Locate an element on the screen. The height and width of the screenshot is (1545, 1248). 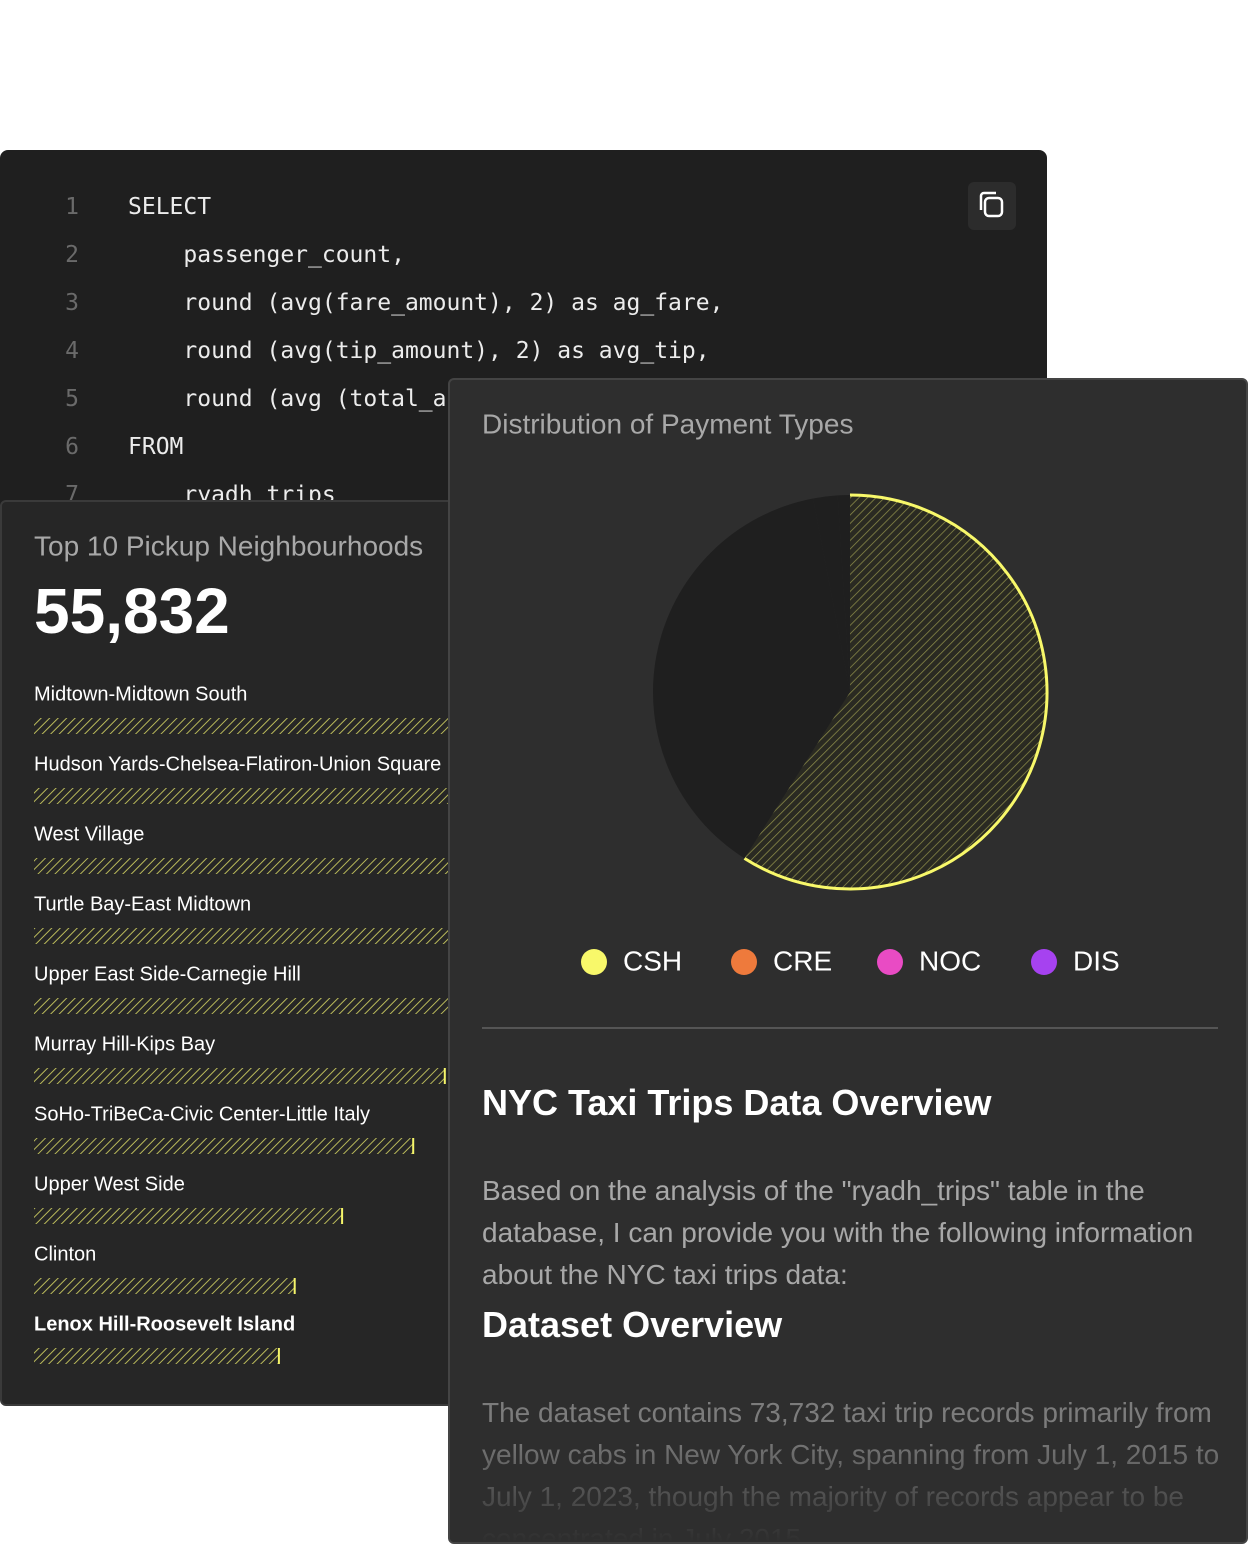
code-text: FROM is located at coordinates (156, 447).